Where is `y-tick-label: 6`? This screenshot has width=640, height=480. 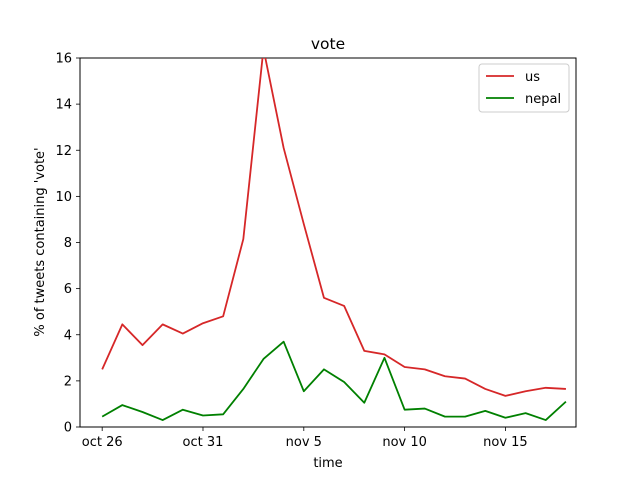 y-tick-label: 6 is located at coordinates (68, 289).